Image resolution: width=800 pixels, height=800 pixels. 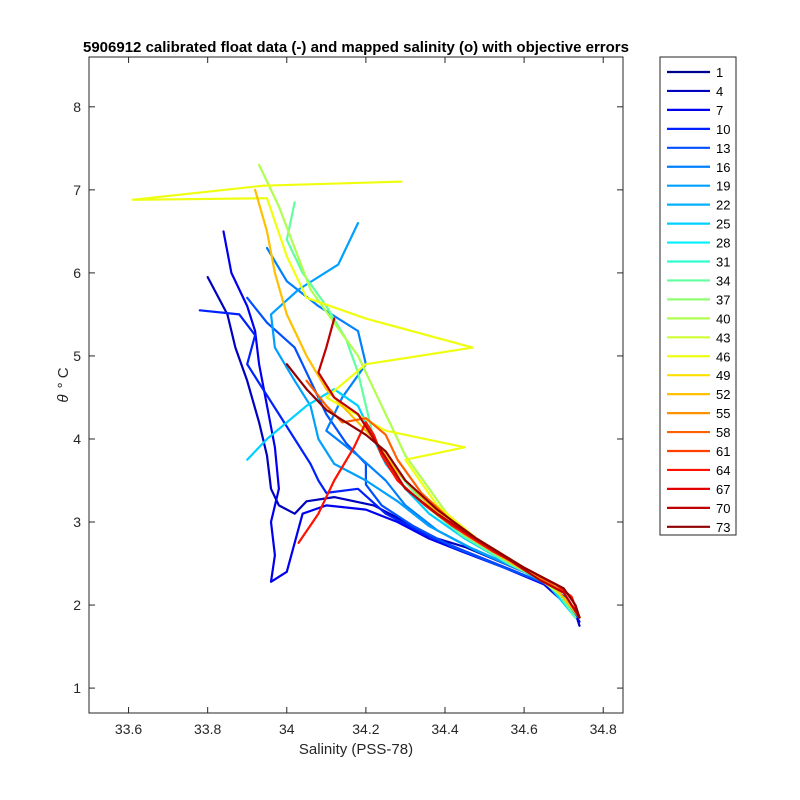 I want to click on legend-item: 37, so click(x=698, y=299).